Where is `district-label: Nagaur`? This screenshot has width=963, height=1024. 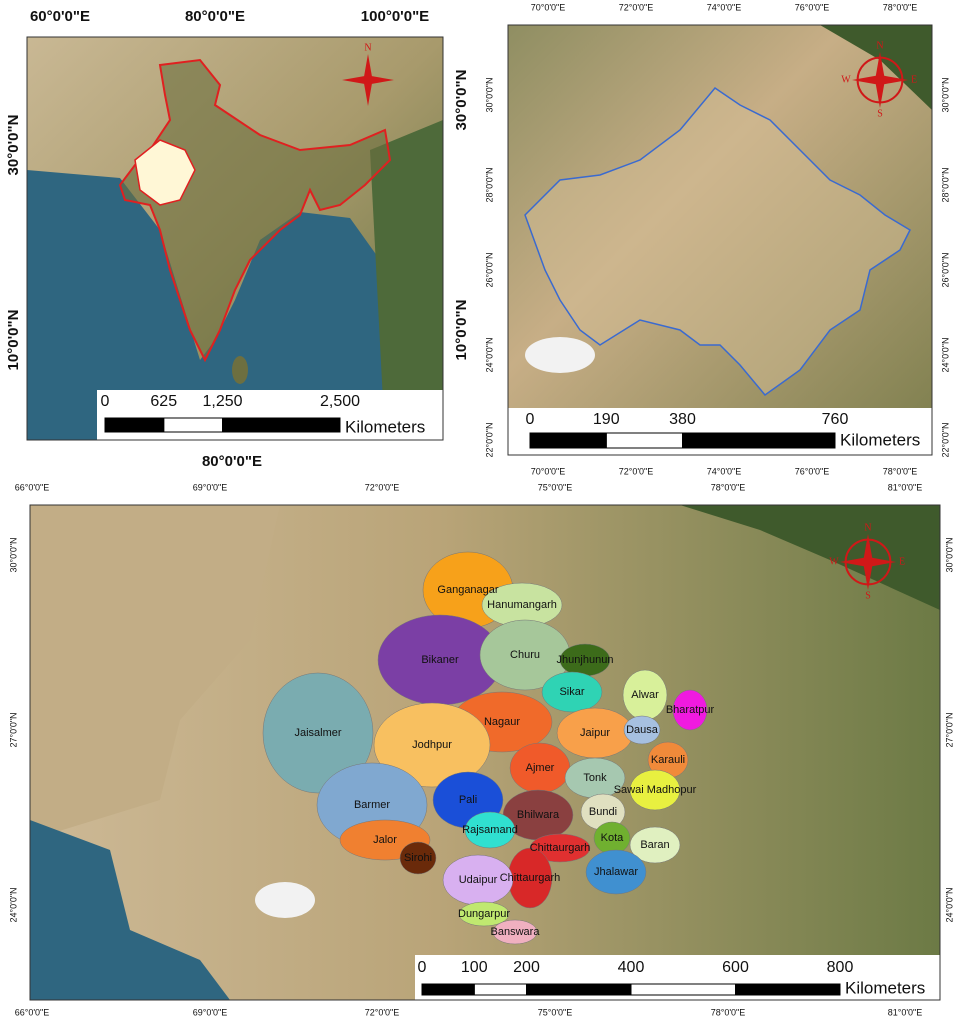
district-label: Nagaur is located at coordinates (502, 722).